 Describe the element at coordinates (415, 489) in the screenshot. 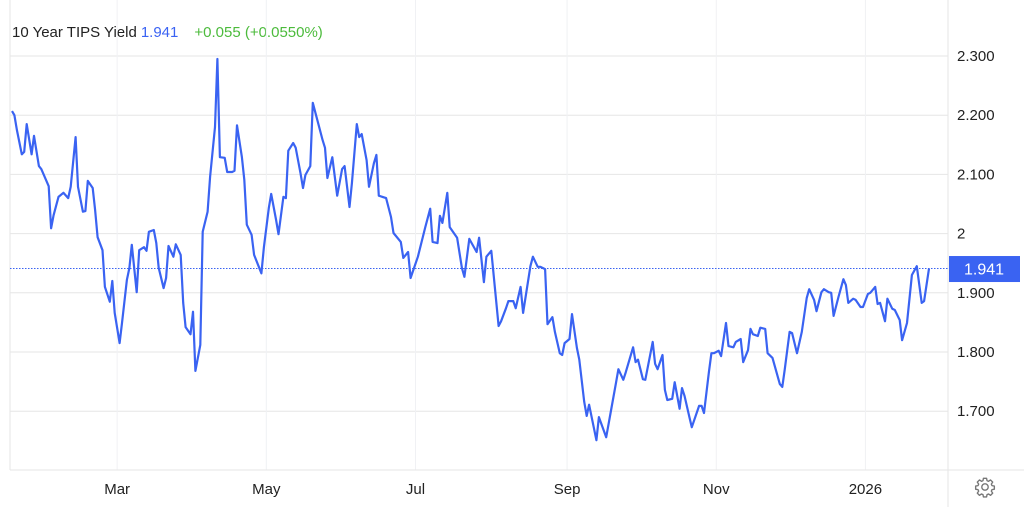

I see `x-tick-label: Jul` at that location.